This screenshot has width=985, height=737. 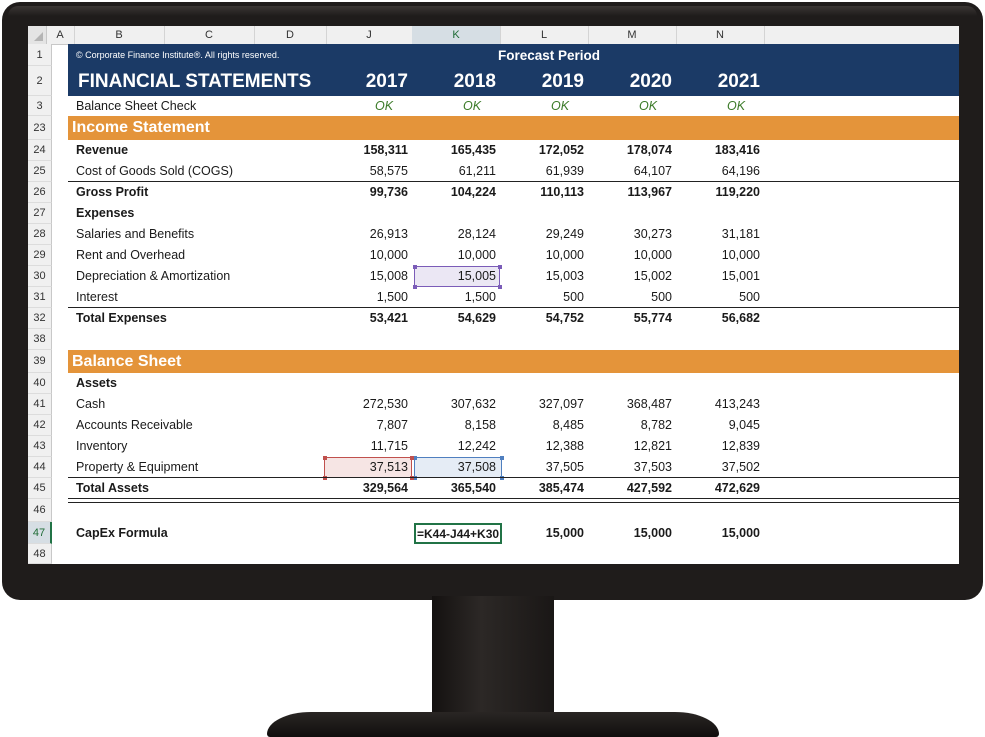 What do you see at coordinates (40, 404) in the screenshot?
I see `row-header-41: 41` at bounding box center [40, 404].